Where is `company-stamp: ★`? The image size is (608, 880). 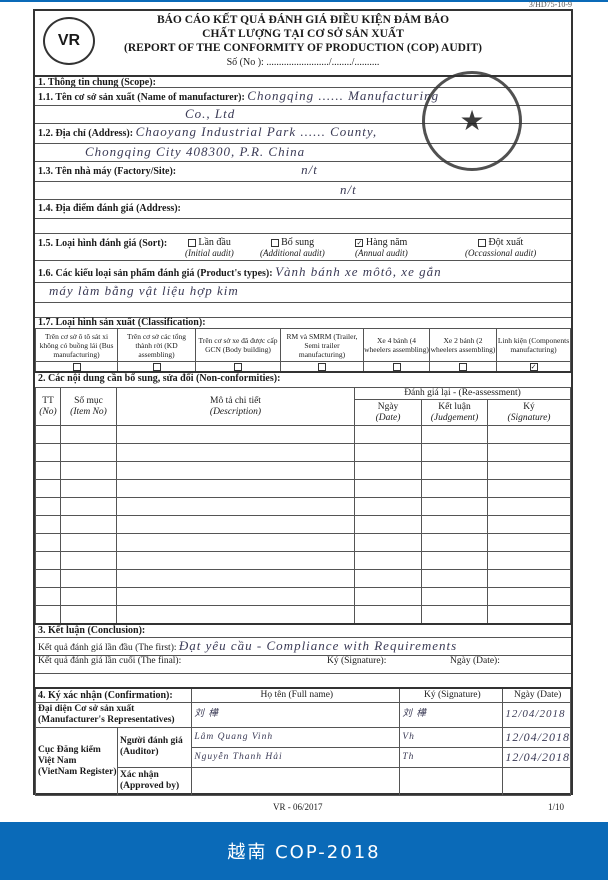
company-stamp: ★ is located at coordinates (472, 121).